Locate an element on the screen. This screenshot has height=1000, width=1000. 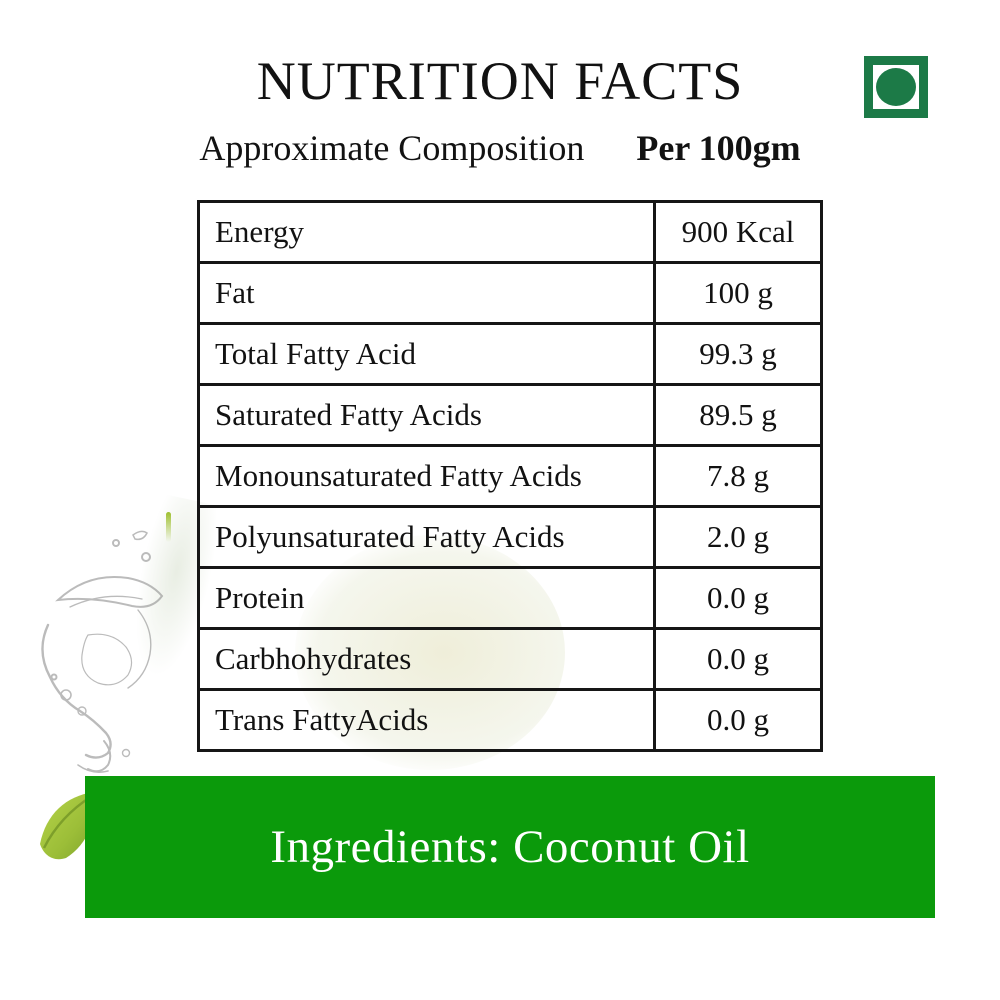
table-row: Trans FattyAcids 0.0 g is located at coordinates (510, 718).